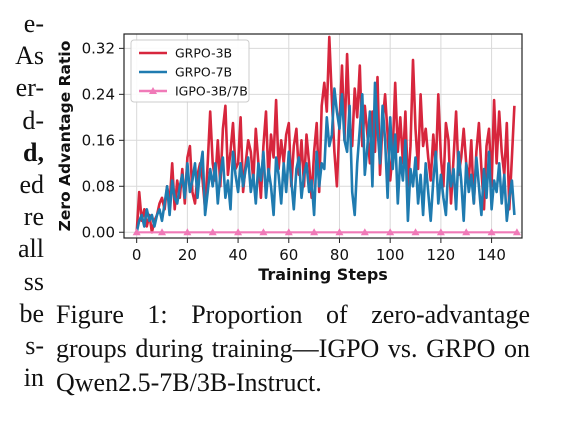 This screenshot has height=428, width=587. Describe the element at coordinates (33, 281) in the screenshot. I see `left-text-line: ss` at that location.